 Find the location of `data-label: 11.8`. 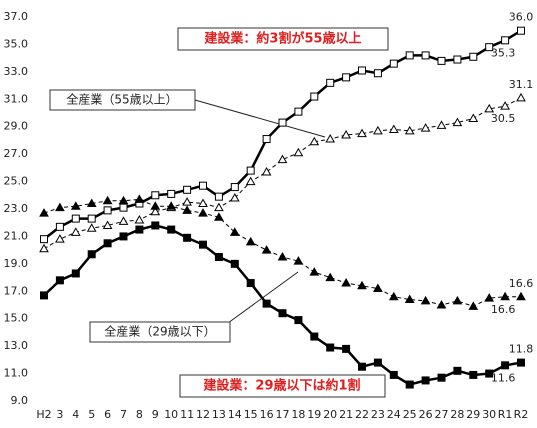

data-label: 11.8 is located at coordinates (521, 349).